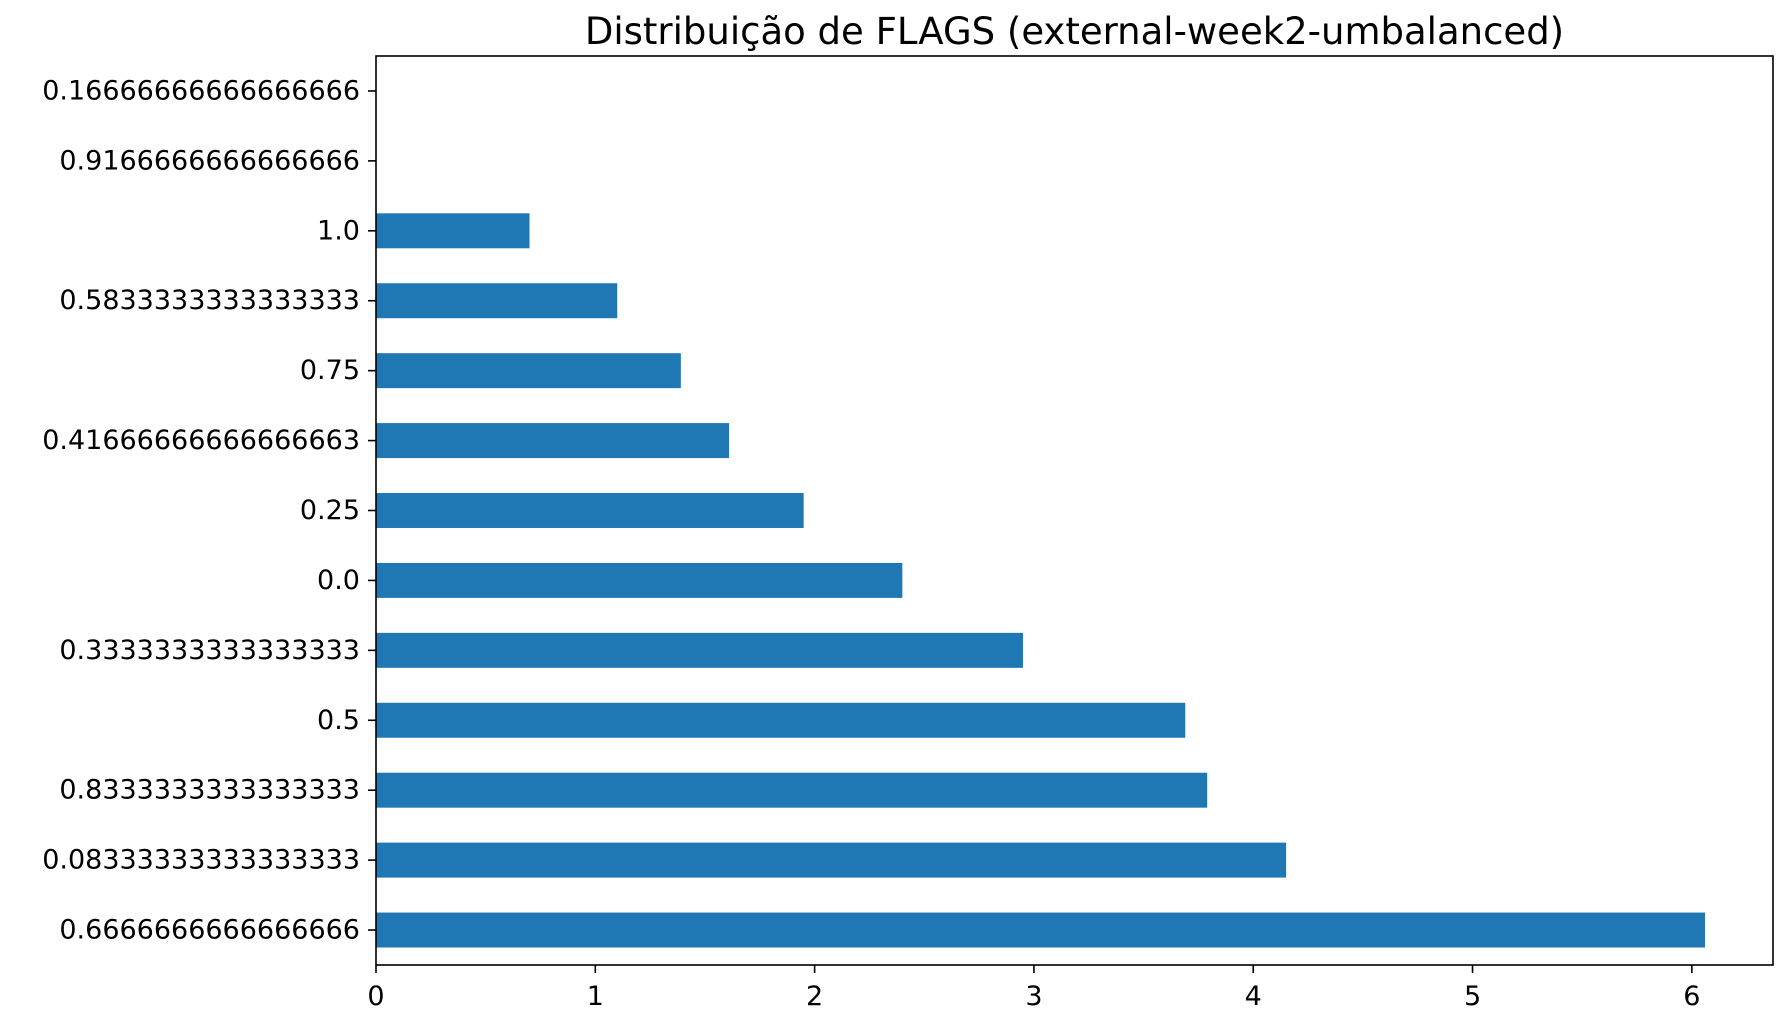  I want to click on x-tick-label-4: 4, so click(1253, 996).